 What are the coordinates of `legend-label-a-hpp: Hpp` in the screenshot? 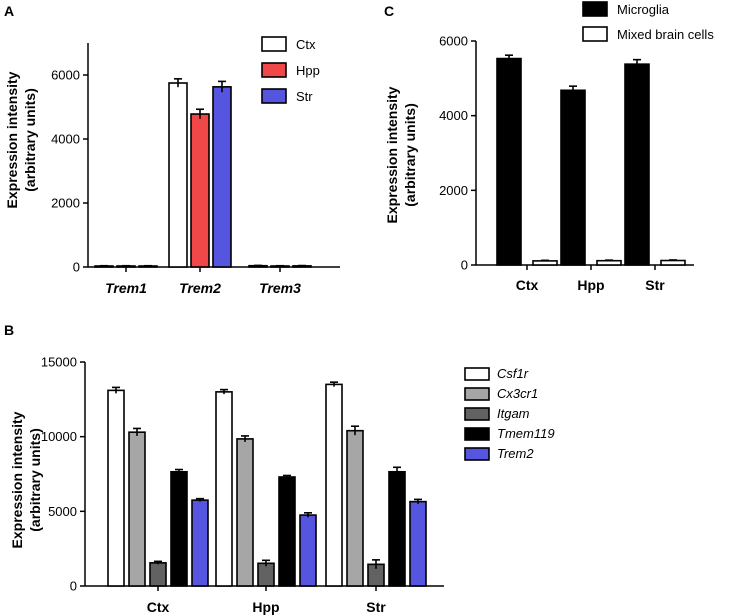 It's located at (308, 70).